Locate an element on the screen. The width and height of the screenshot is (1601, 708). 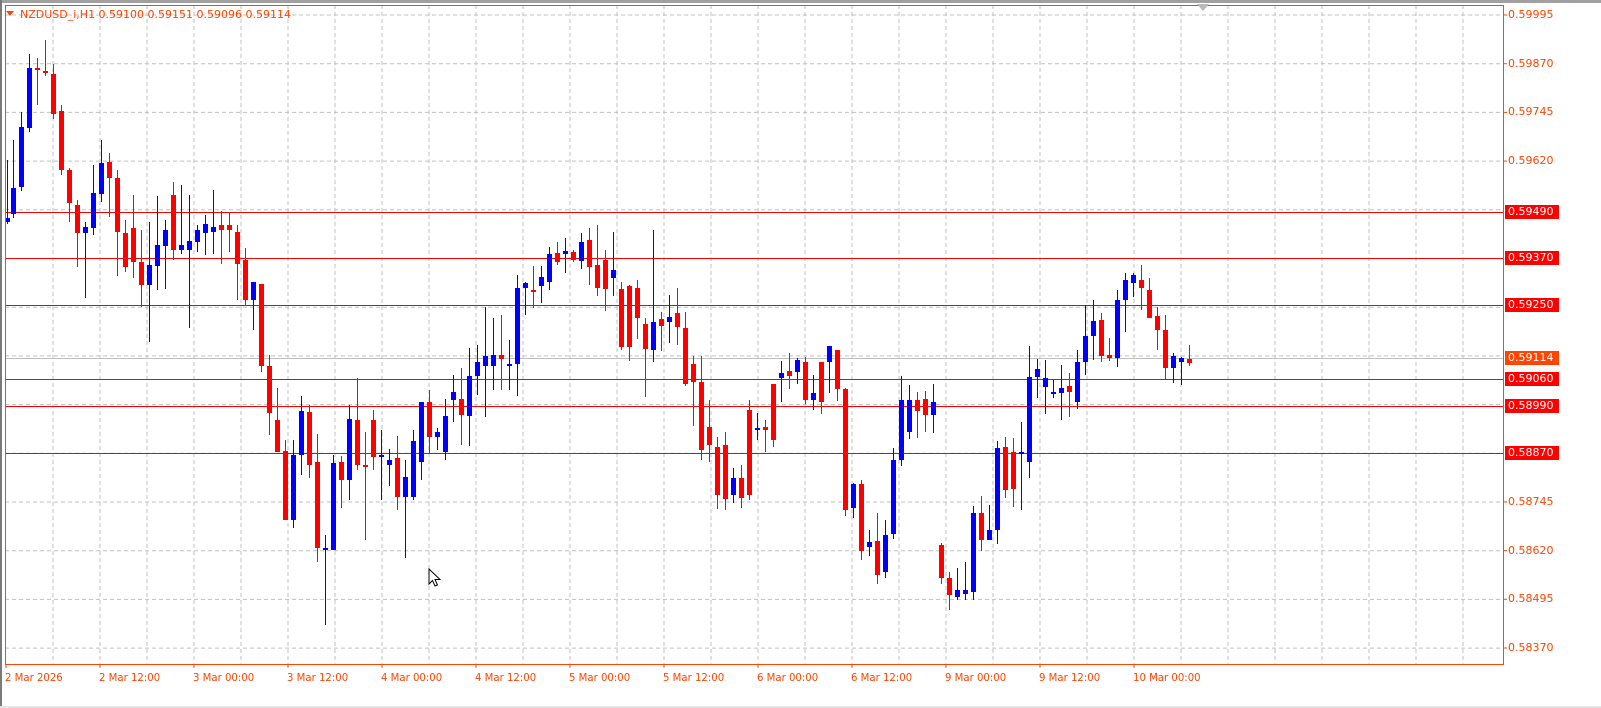
chart-shift-marker-icon is located at coordinates (1203, 7).